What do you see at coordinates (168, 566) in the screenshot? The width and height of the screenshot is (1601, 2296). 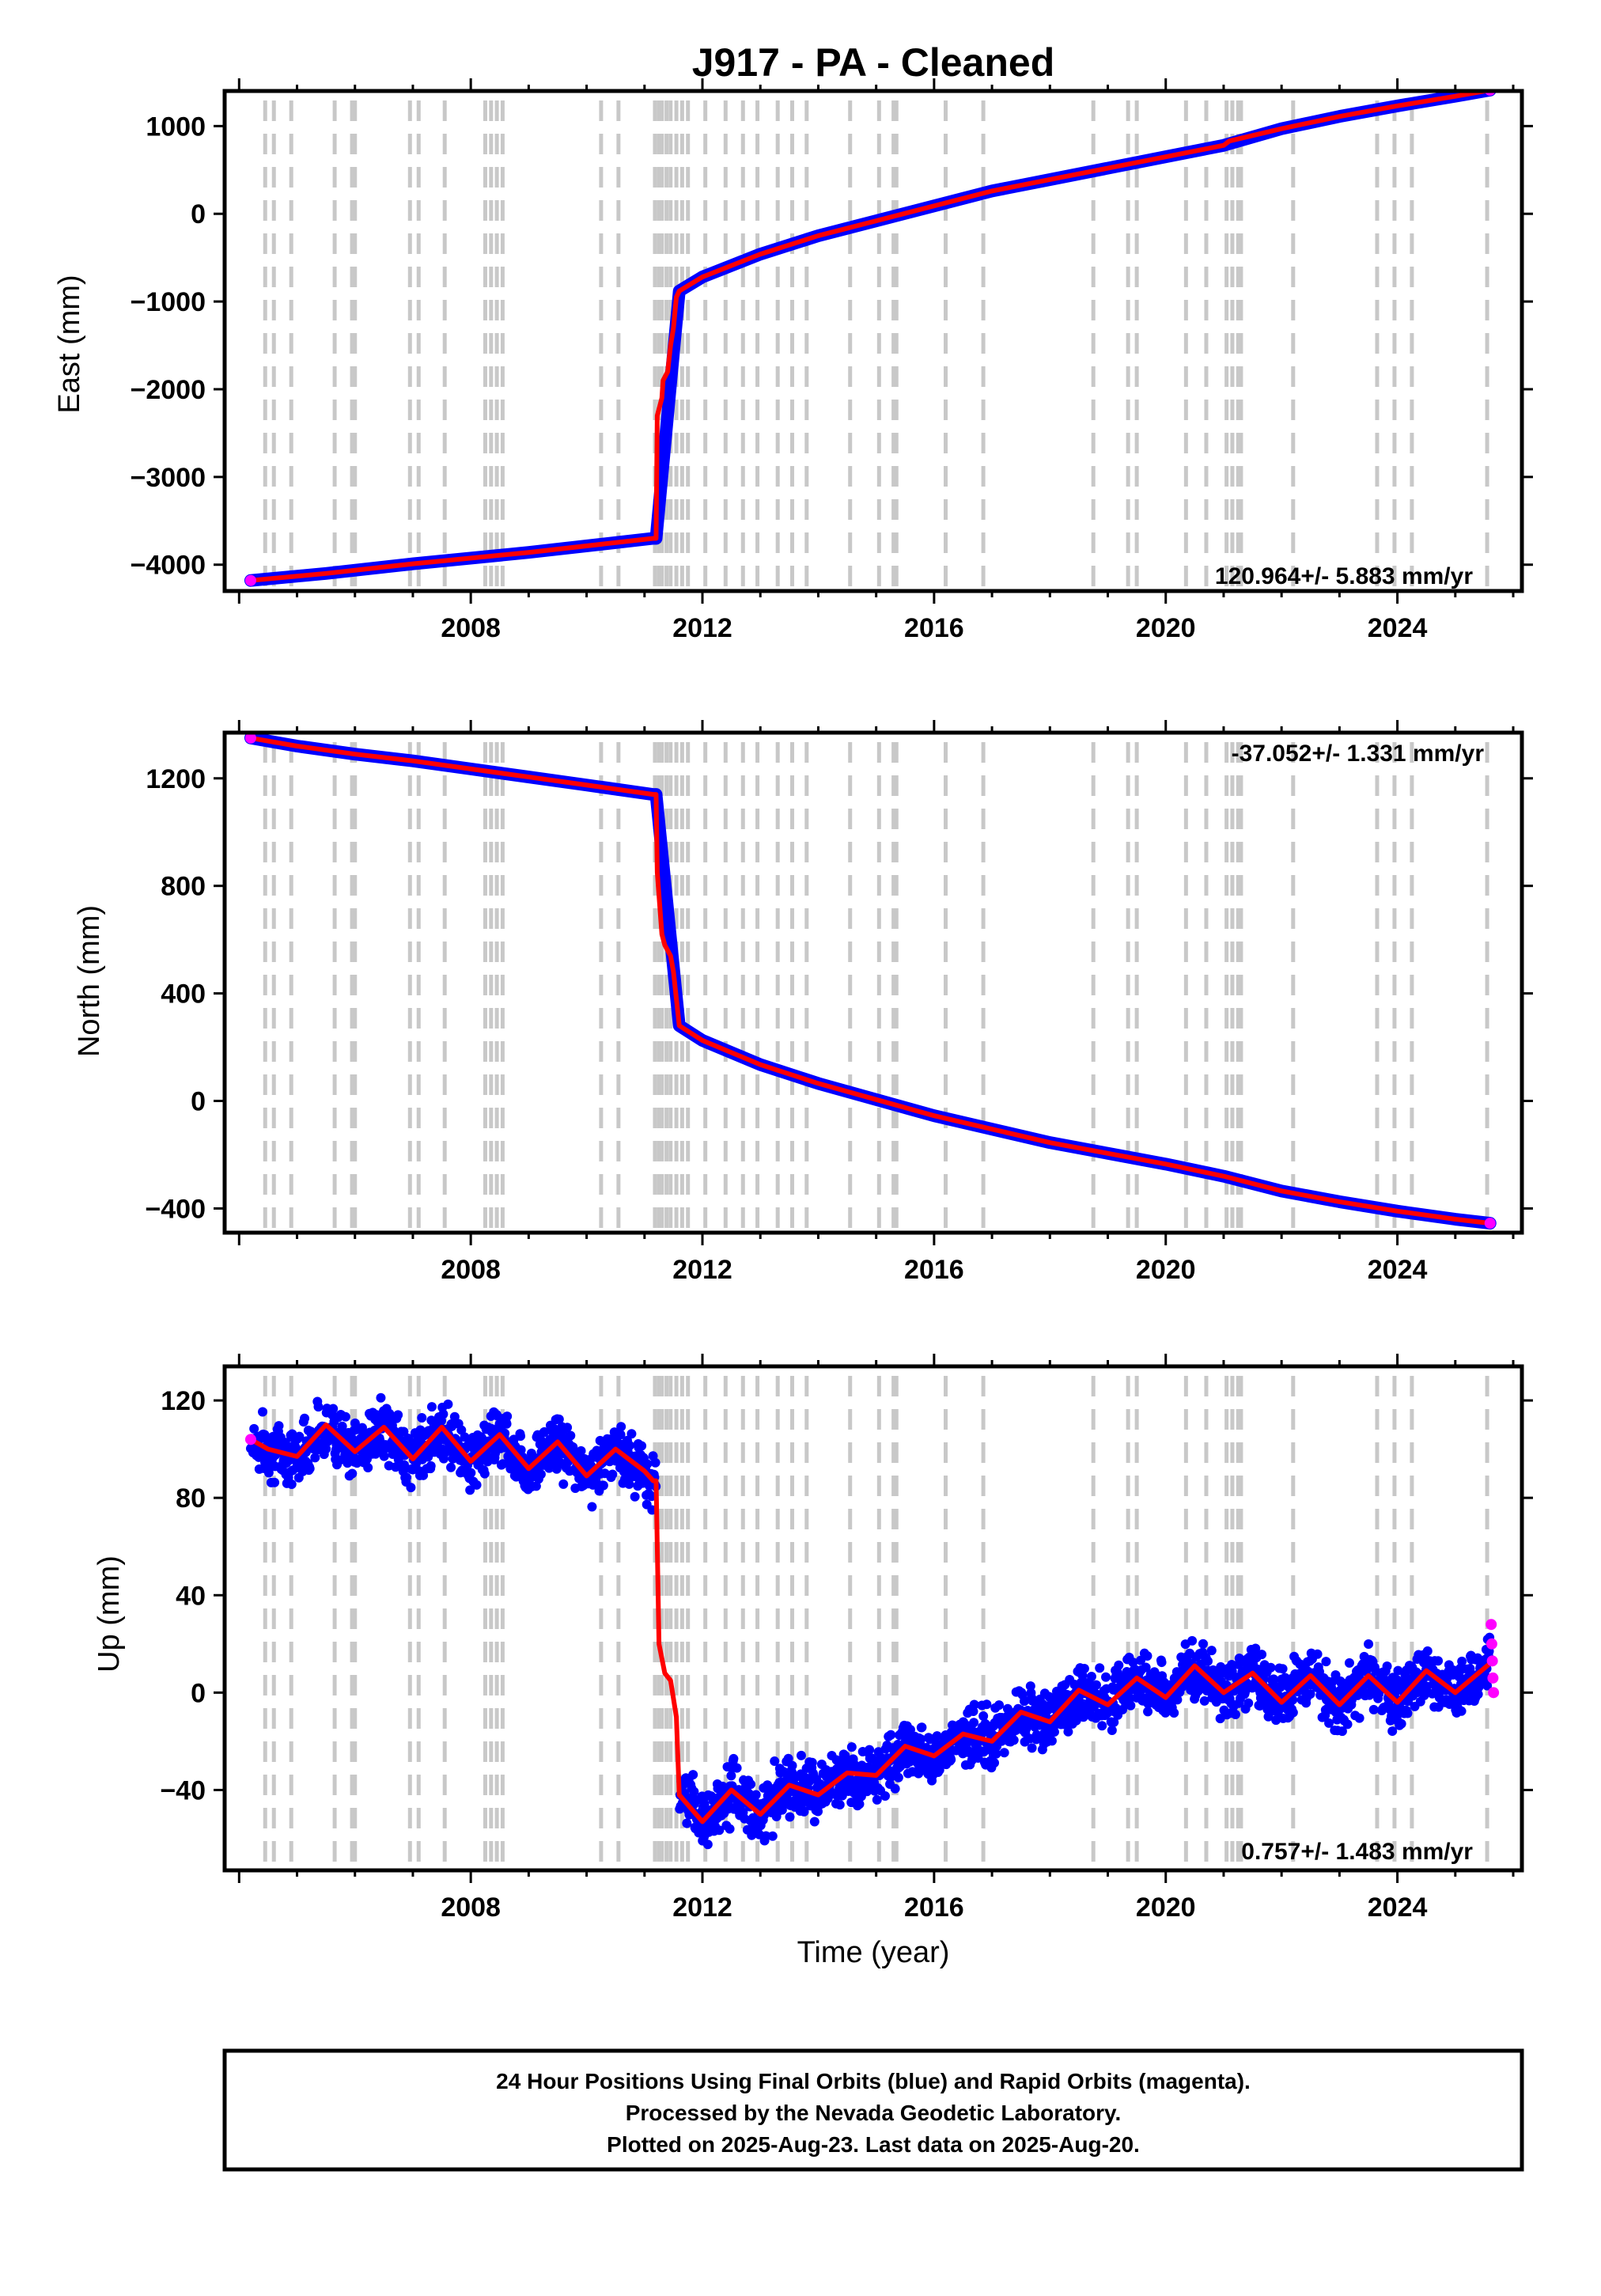 I see `y-tick-label: −4000` at bounding box center [168, 566].